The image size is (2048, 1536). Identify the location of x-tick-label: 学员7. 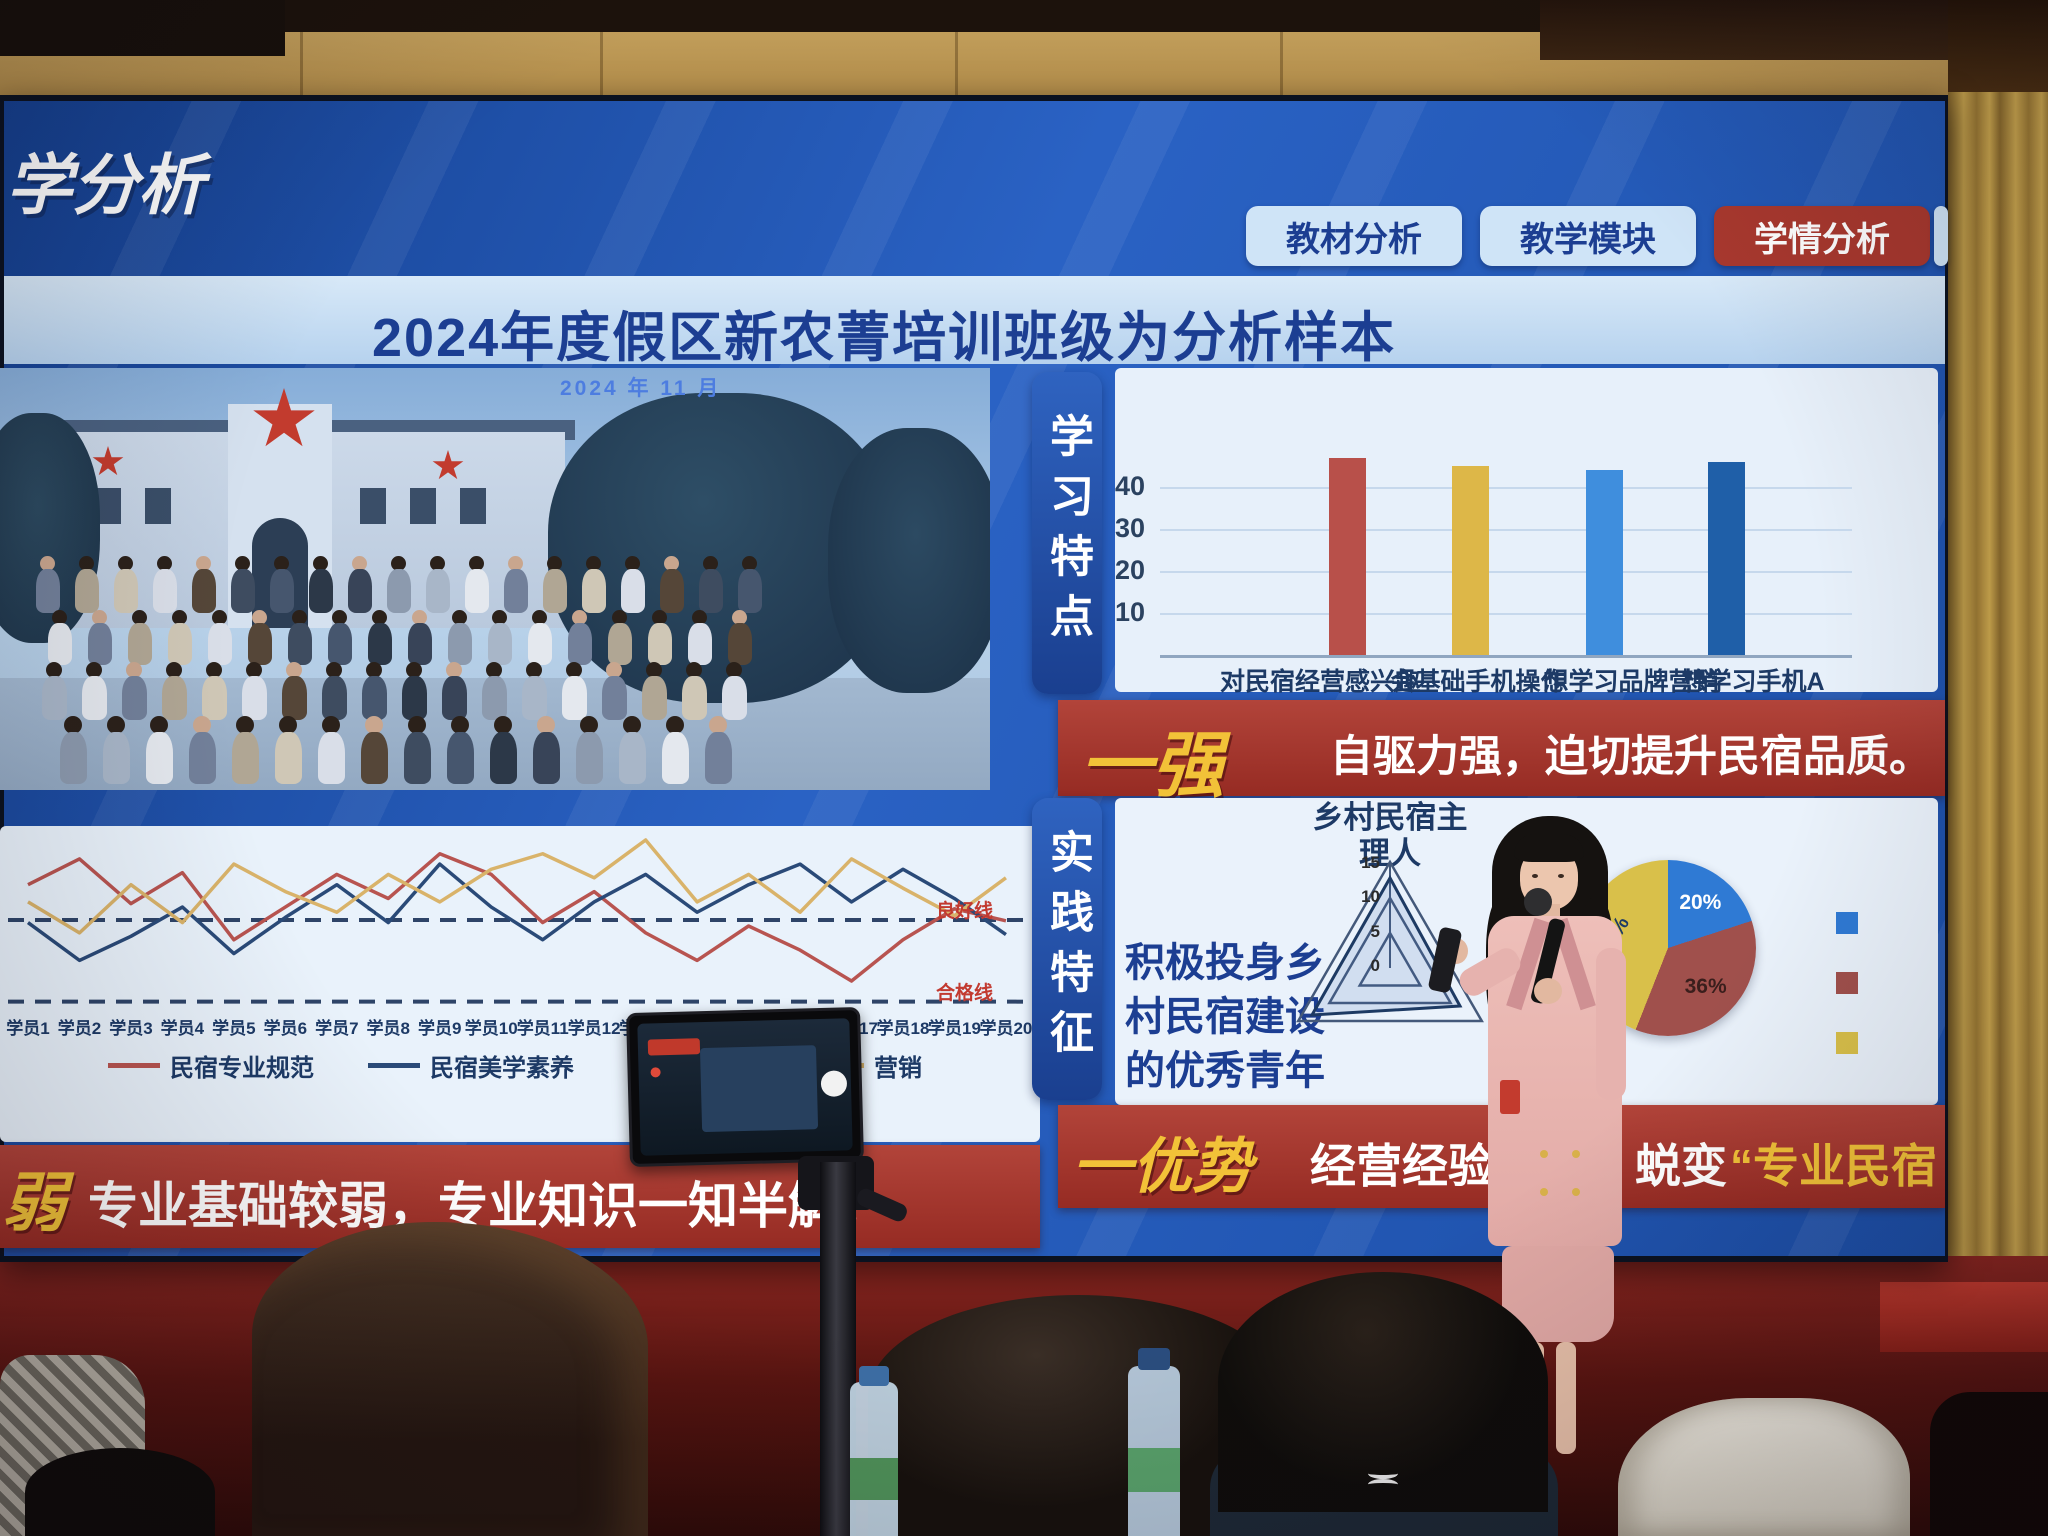
(337, 1028).